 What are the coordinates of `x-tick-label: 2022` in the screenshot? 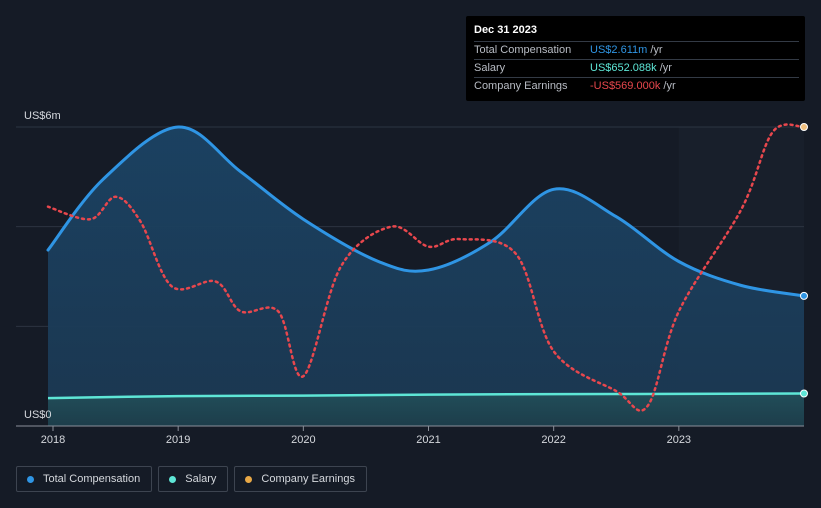 It's located at (553, 440).